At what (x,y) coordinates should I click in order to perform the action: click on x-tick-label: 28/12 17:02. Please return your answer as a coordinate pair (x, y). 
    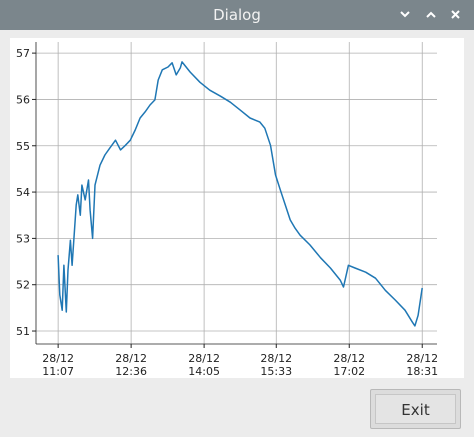
    Looking at the image, I should click on (349, 365).